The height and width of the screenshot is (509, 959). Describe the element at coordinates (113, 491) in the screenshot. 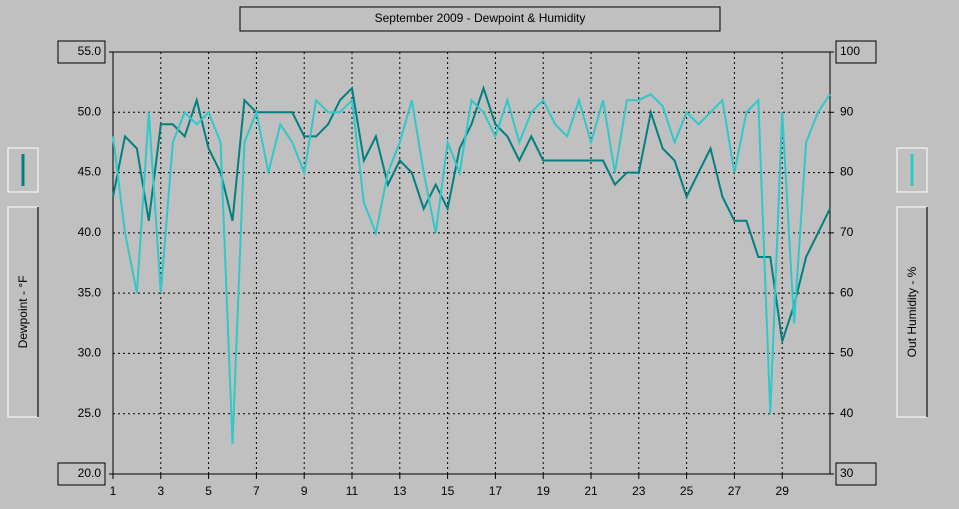

I see `x-tick-label: 1` at that location.